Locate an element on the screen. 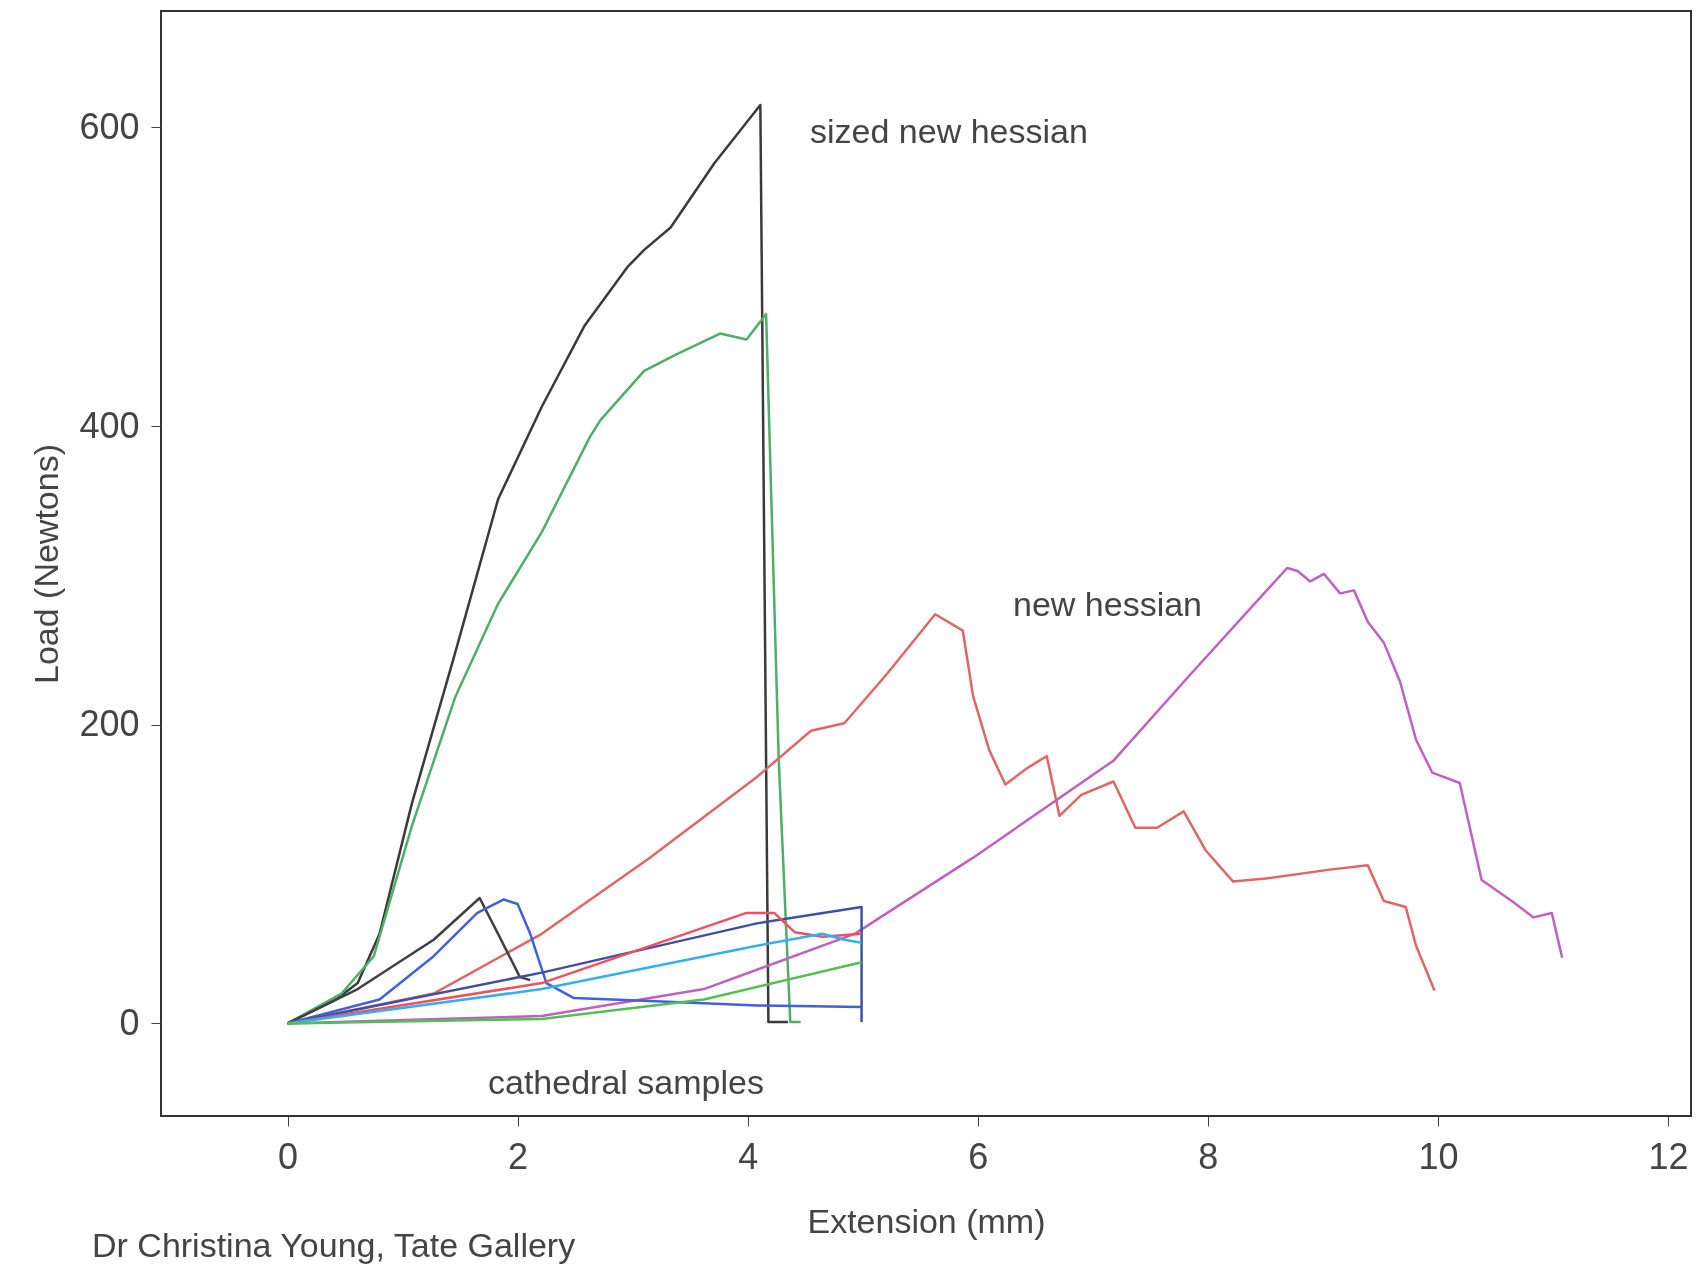  annotation: cathedral samples is located at coordinates (626, 1082).